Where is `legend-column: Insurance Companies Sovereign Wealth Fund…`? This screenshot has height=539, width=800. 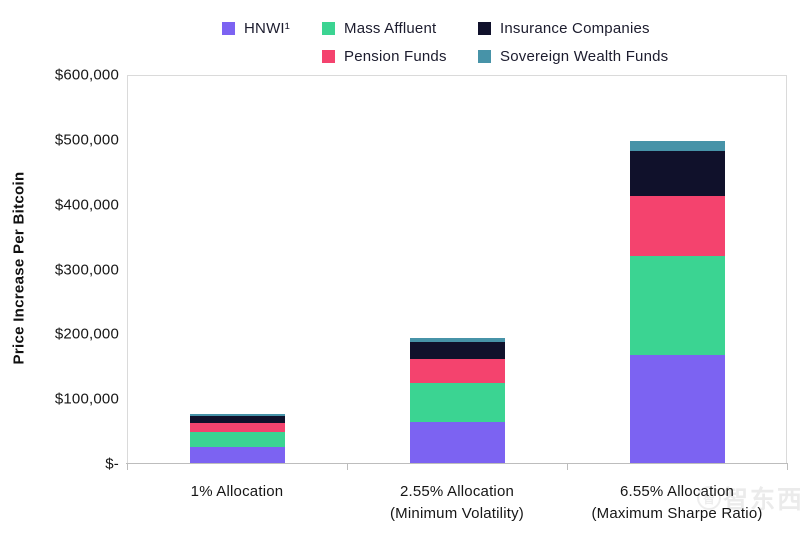
legend-column: Insurance Companies Sovereign Wealth Fund… is located at coordinates (573, 42).